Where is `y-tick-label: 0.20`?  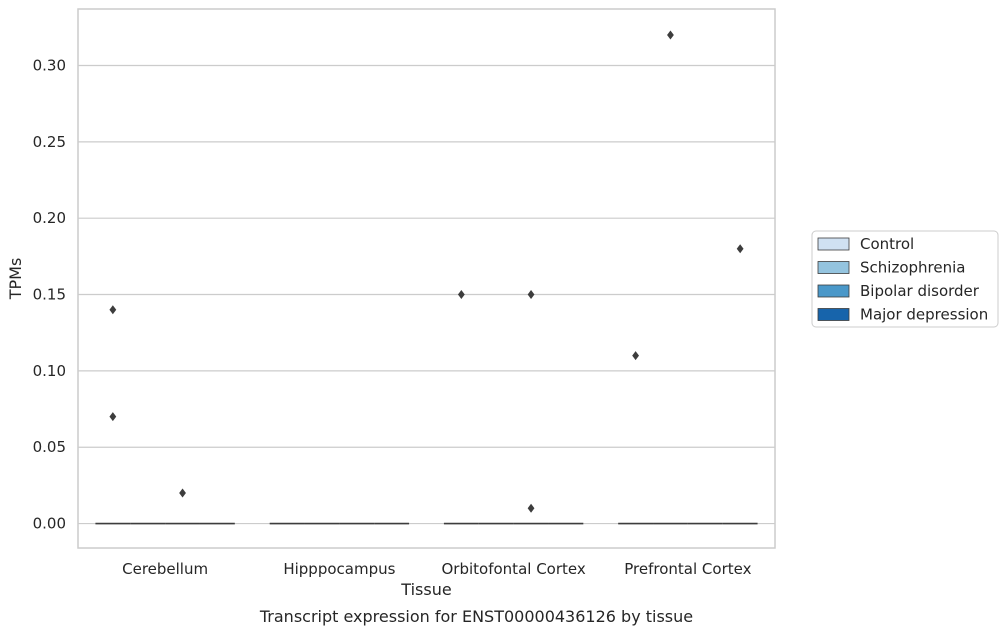
y-tick-label: 0.20 is located at coordinates (49, 218).